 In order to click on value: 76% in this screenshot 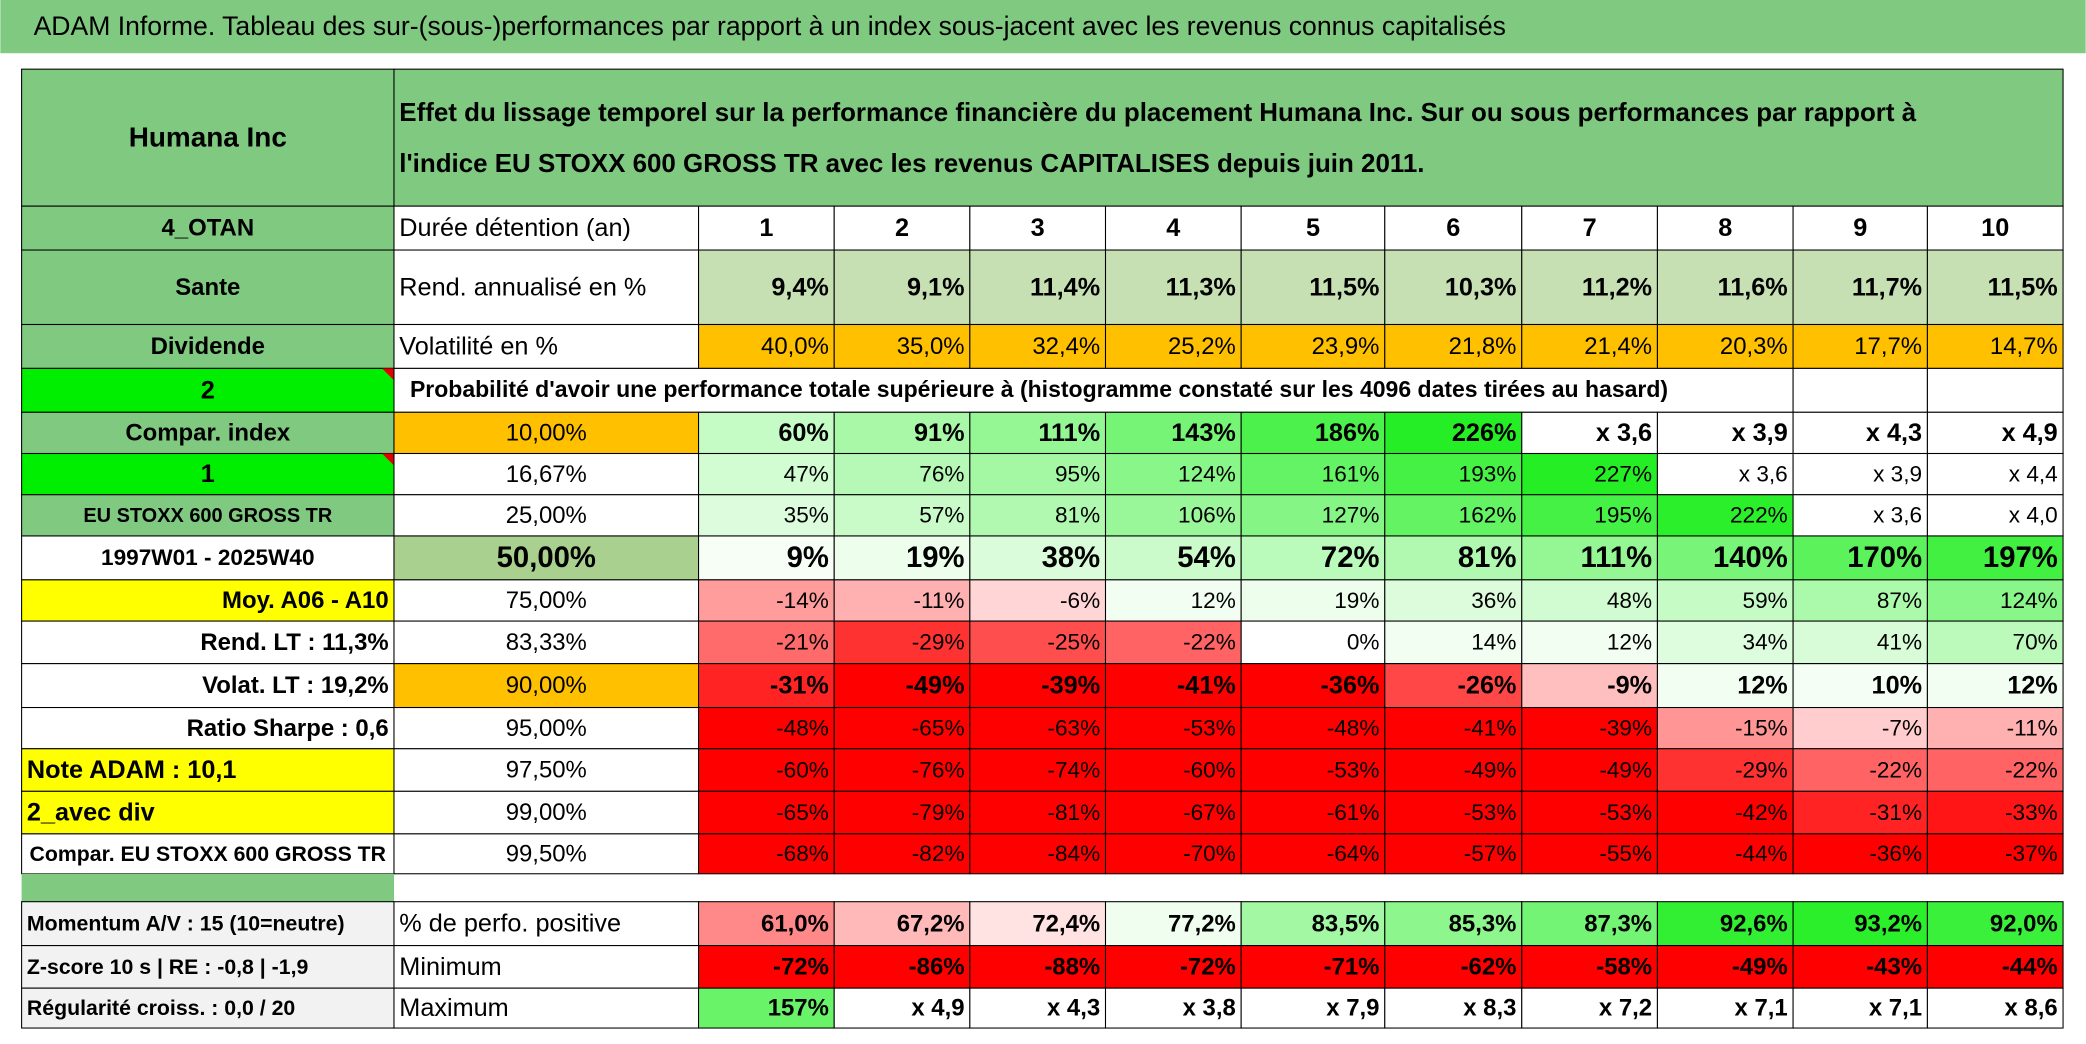, I will do `click(941, 473)`.